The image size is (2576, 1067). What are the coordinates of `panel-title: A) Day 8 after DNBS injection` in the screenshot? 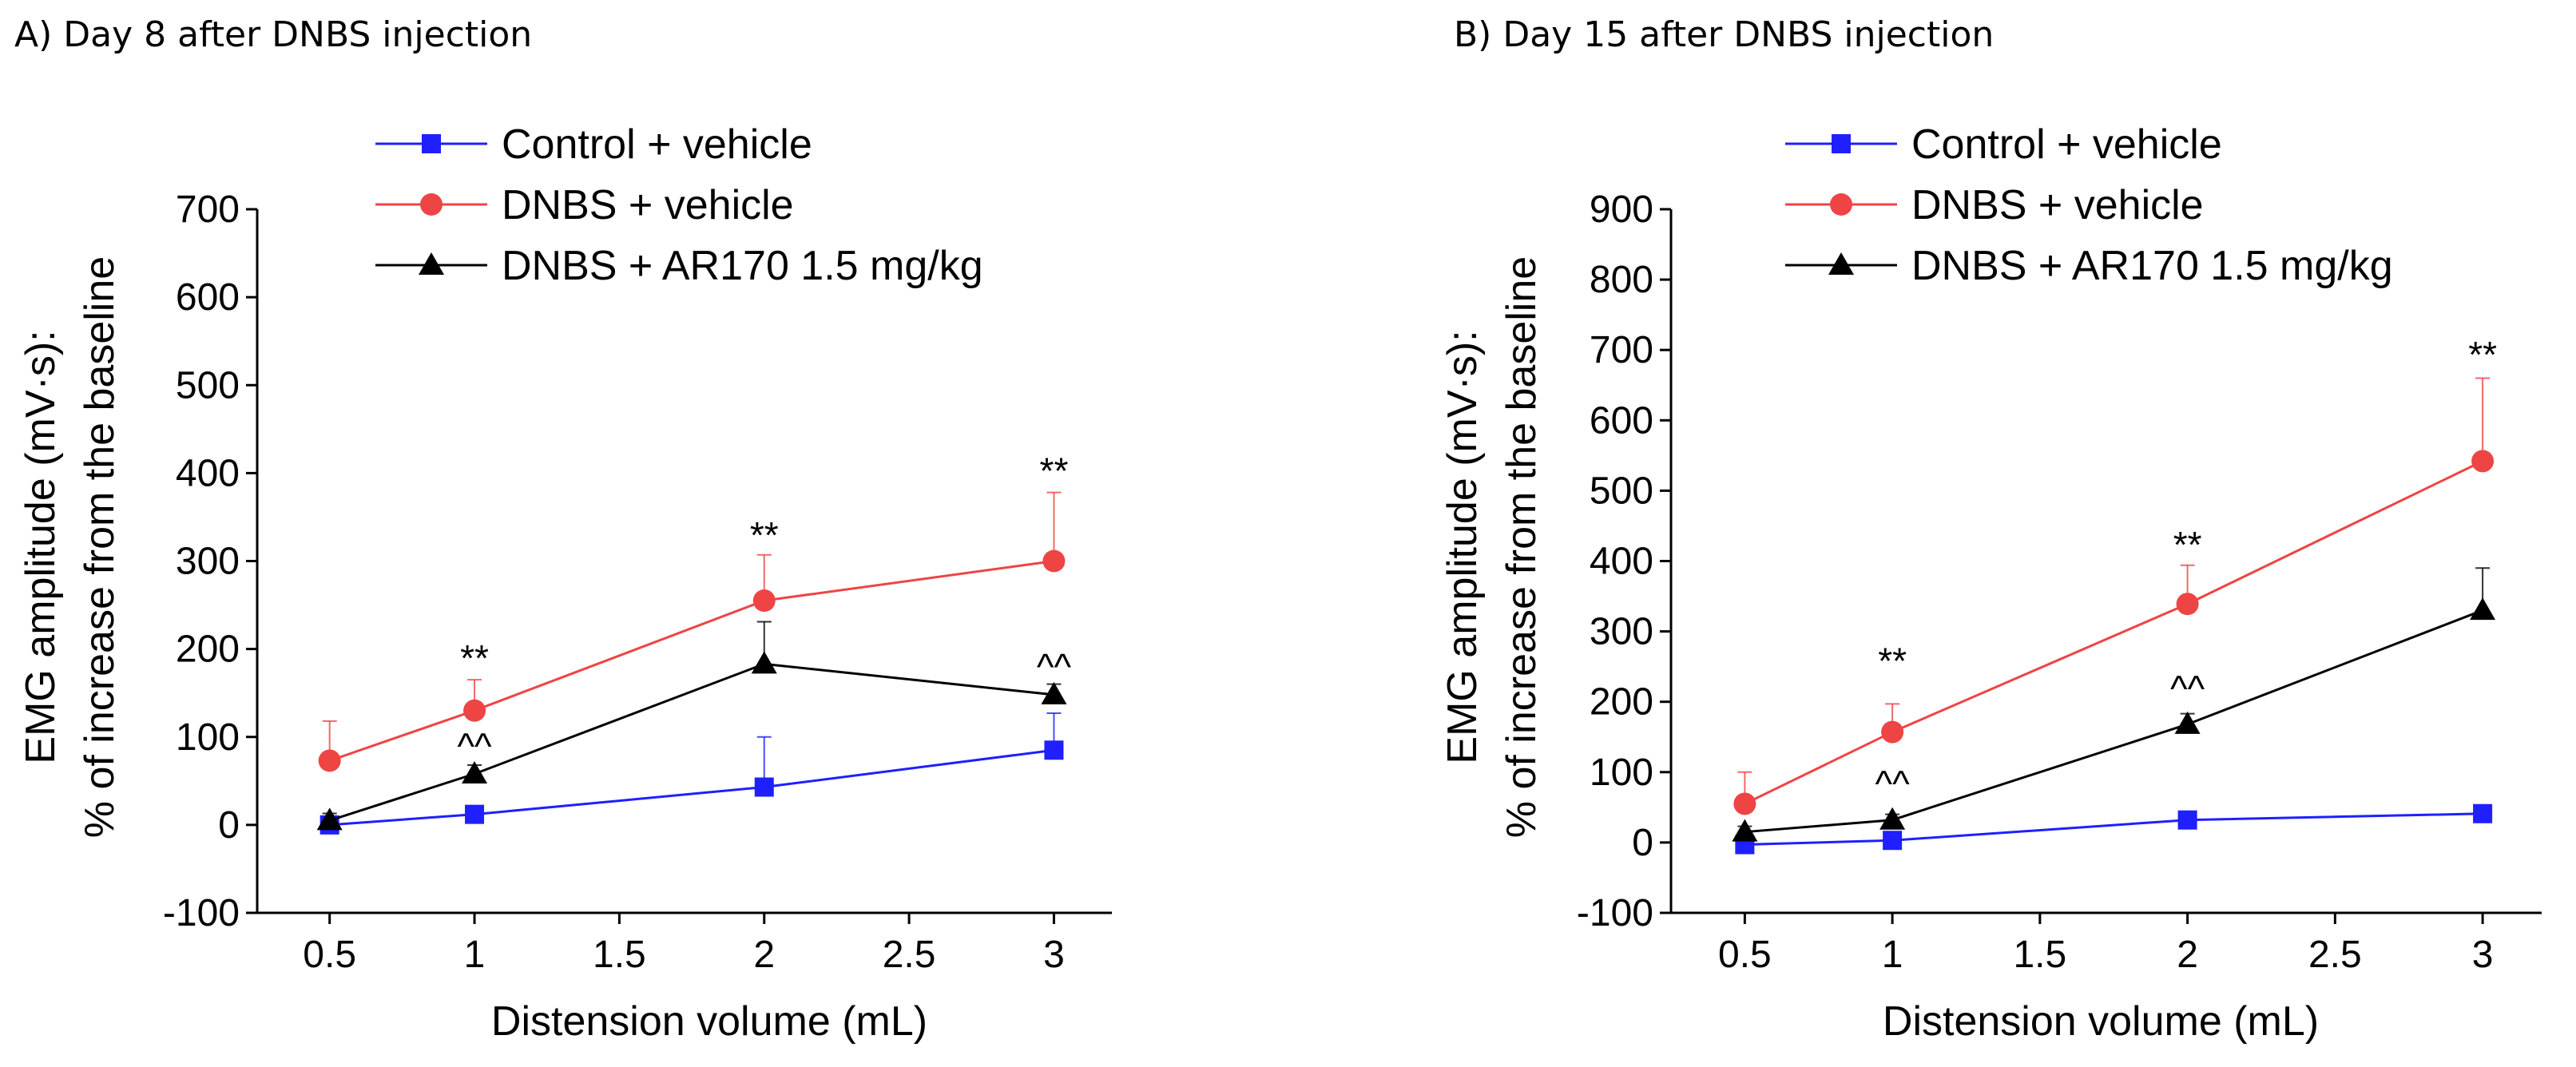 It's located at (273, 35).